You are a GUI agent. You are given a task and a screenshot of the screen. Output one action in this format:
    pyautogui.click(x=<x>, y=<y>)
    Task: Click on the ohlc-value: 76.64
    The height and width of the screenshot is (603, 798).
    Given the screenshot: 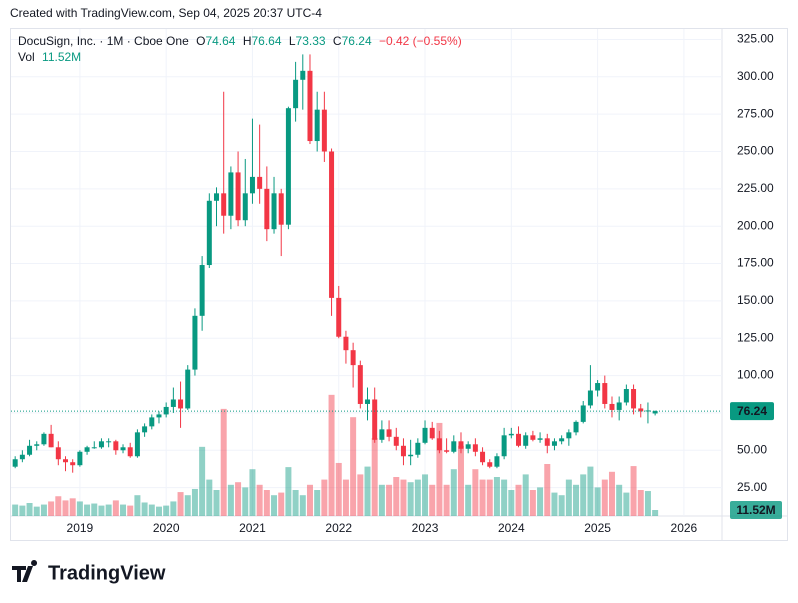 What is the action you would take?
    pyautogui.click(x=266, y=41)
    